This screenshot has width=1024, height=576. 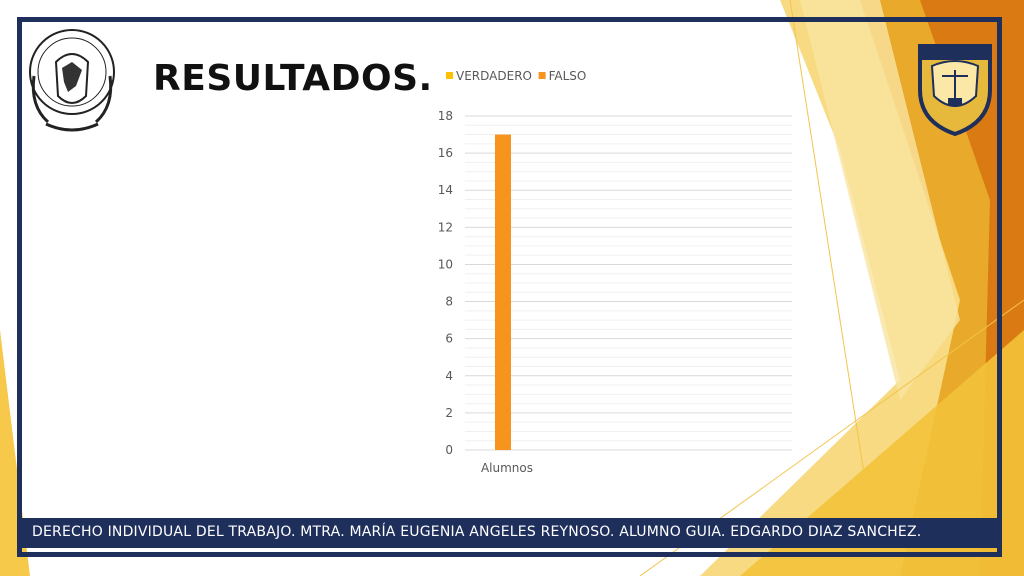 I want to click on chart-legend: VERDADERO FALSO, so click(x=516, y=76).